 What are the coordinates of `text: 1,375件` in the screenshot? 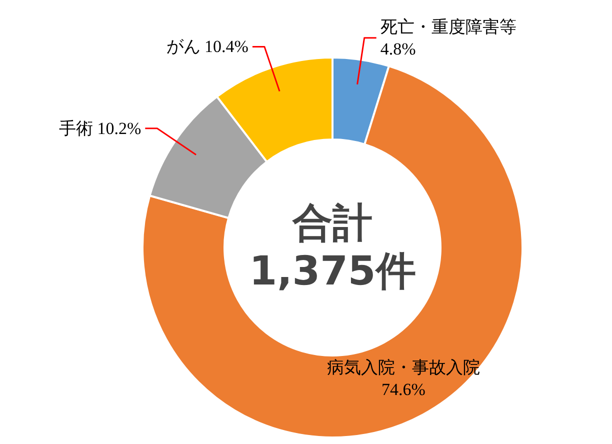 It's located at (332, 271).